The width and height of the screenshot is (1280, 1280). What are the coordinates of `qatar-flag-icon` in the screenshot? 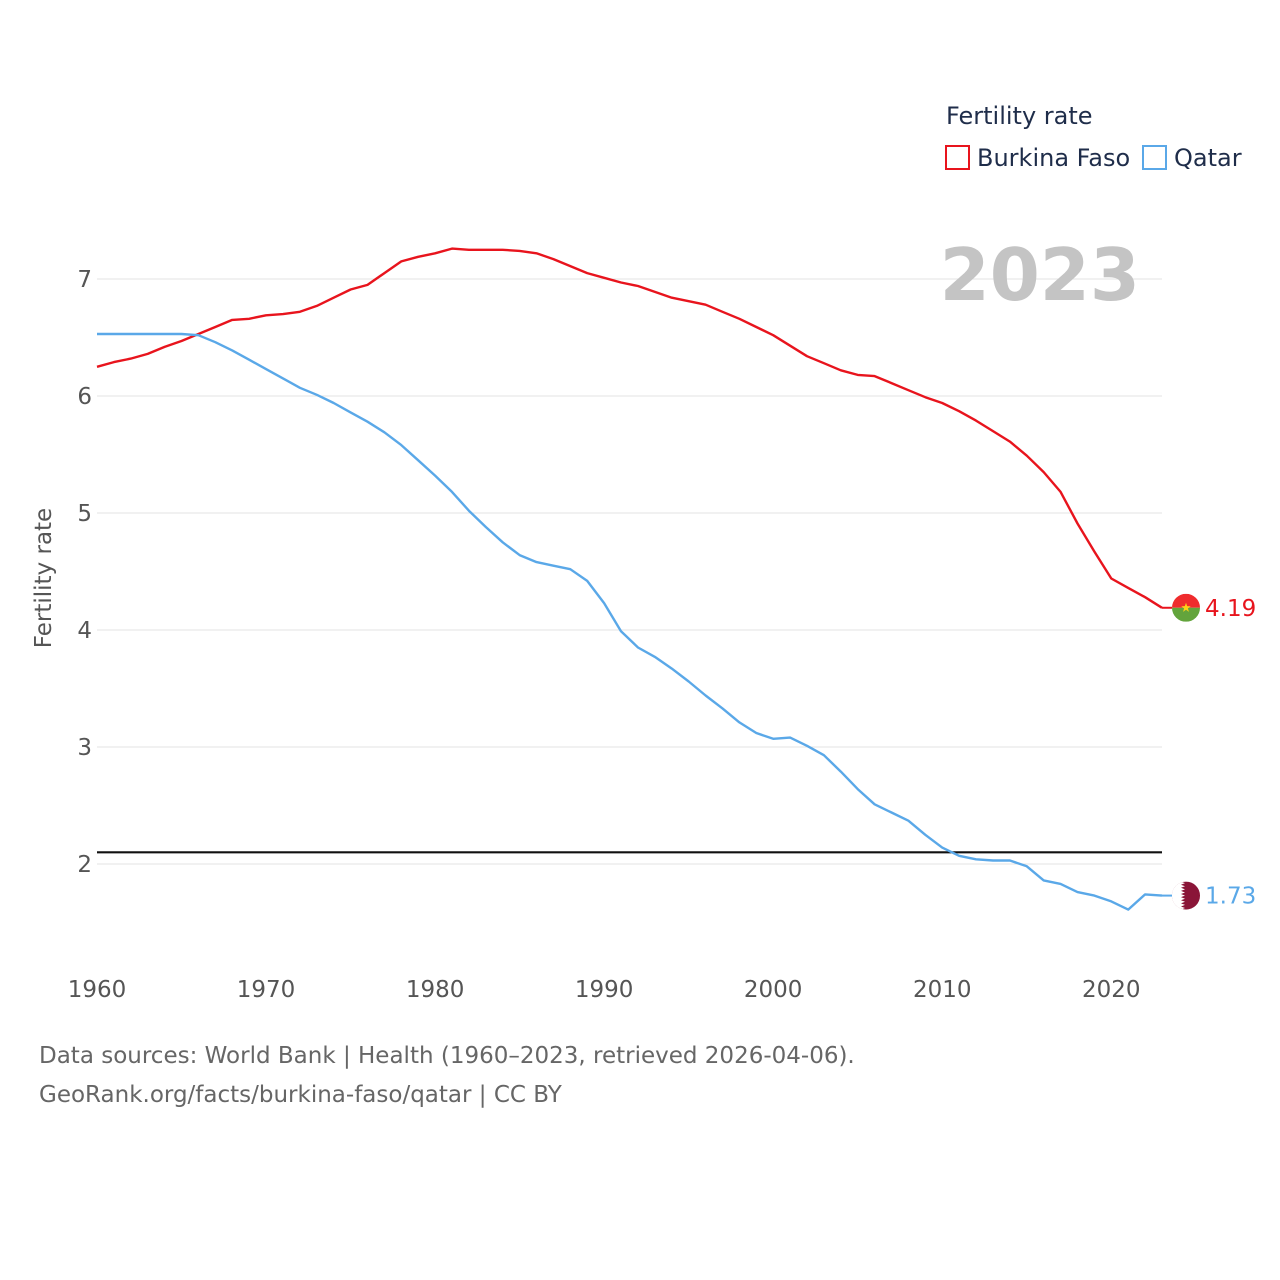 It's located at (1186, 895).